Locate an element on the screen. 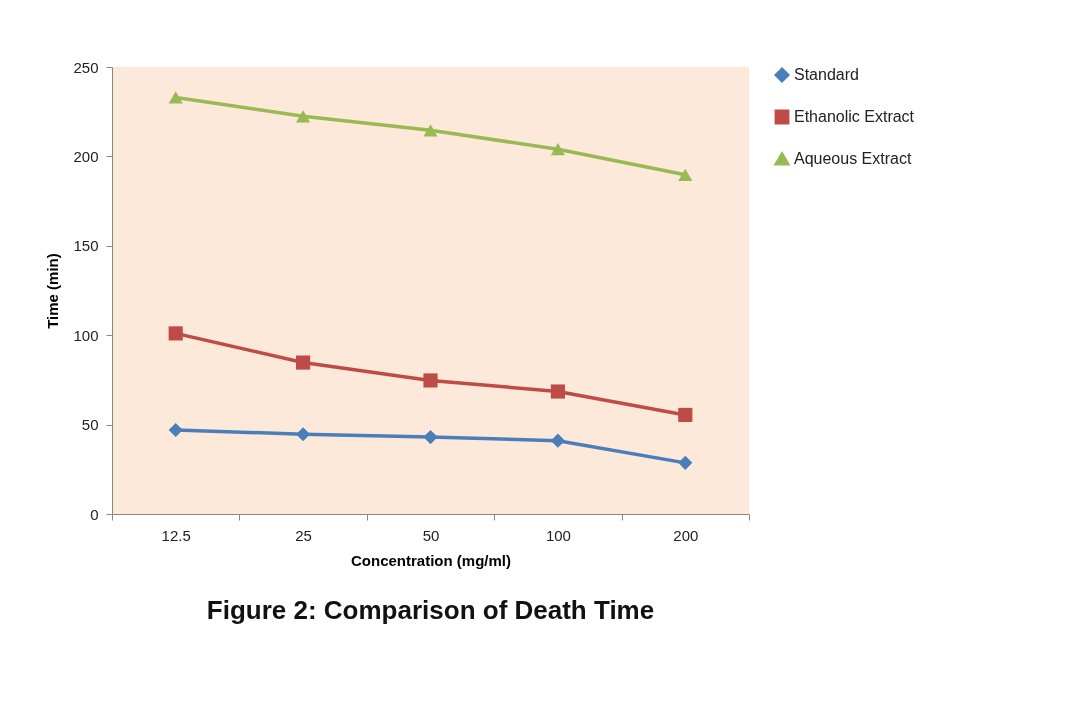 Image resolution: width=1066 pixels, height=728 pixels. y-tick-label: 0 is located at coordinates (94, 514).